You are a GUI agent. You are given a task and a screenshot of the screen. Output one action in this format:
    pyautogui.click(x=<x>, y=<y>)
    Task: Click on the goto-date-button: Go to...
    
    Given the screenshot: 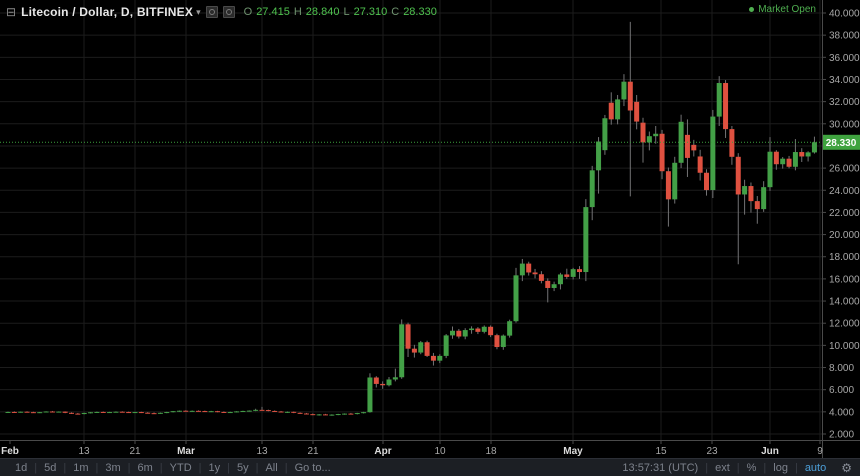 What is the action you would take?
    pyautogui.click(x=312, y=467)
    